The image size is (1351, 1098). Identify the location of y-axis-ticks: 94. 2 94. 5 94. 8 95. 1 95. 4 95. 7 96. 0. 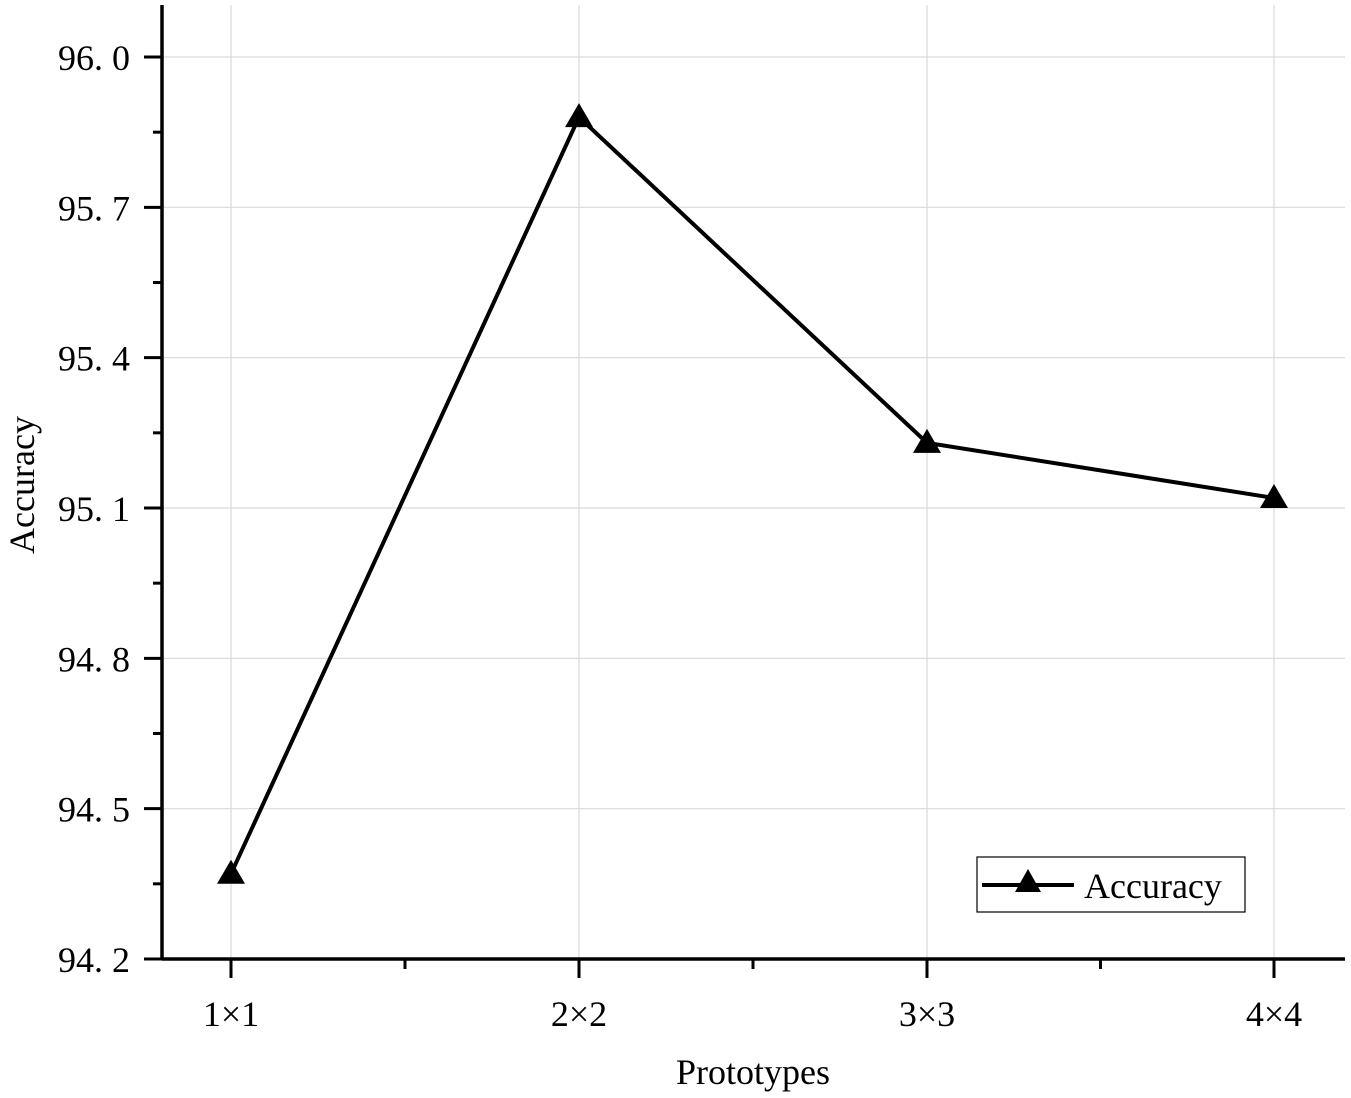
(110, 509).